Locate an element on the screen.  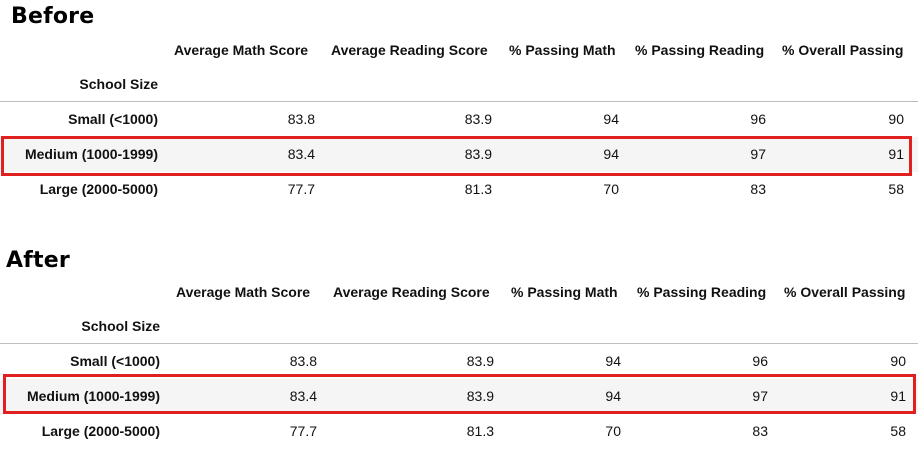
section-title-after: After is located at coordinates (38, 260).